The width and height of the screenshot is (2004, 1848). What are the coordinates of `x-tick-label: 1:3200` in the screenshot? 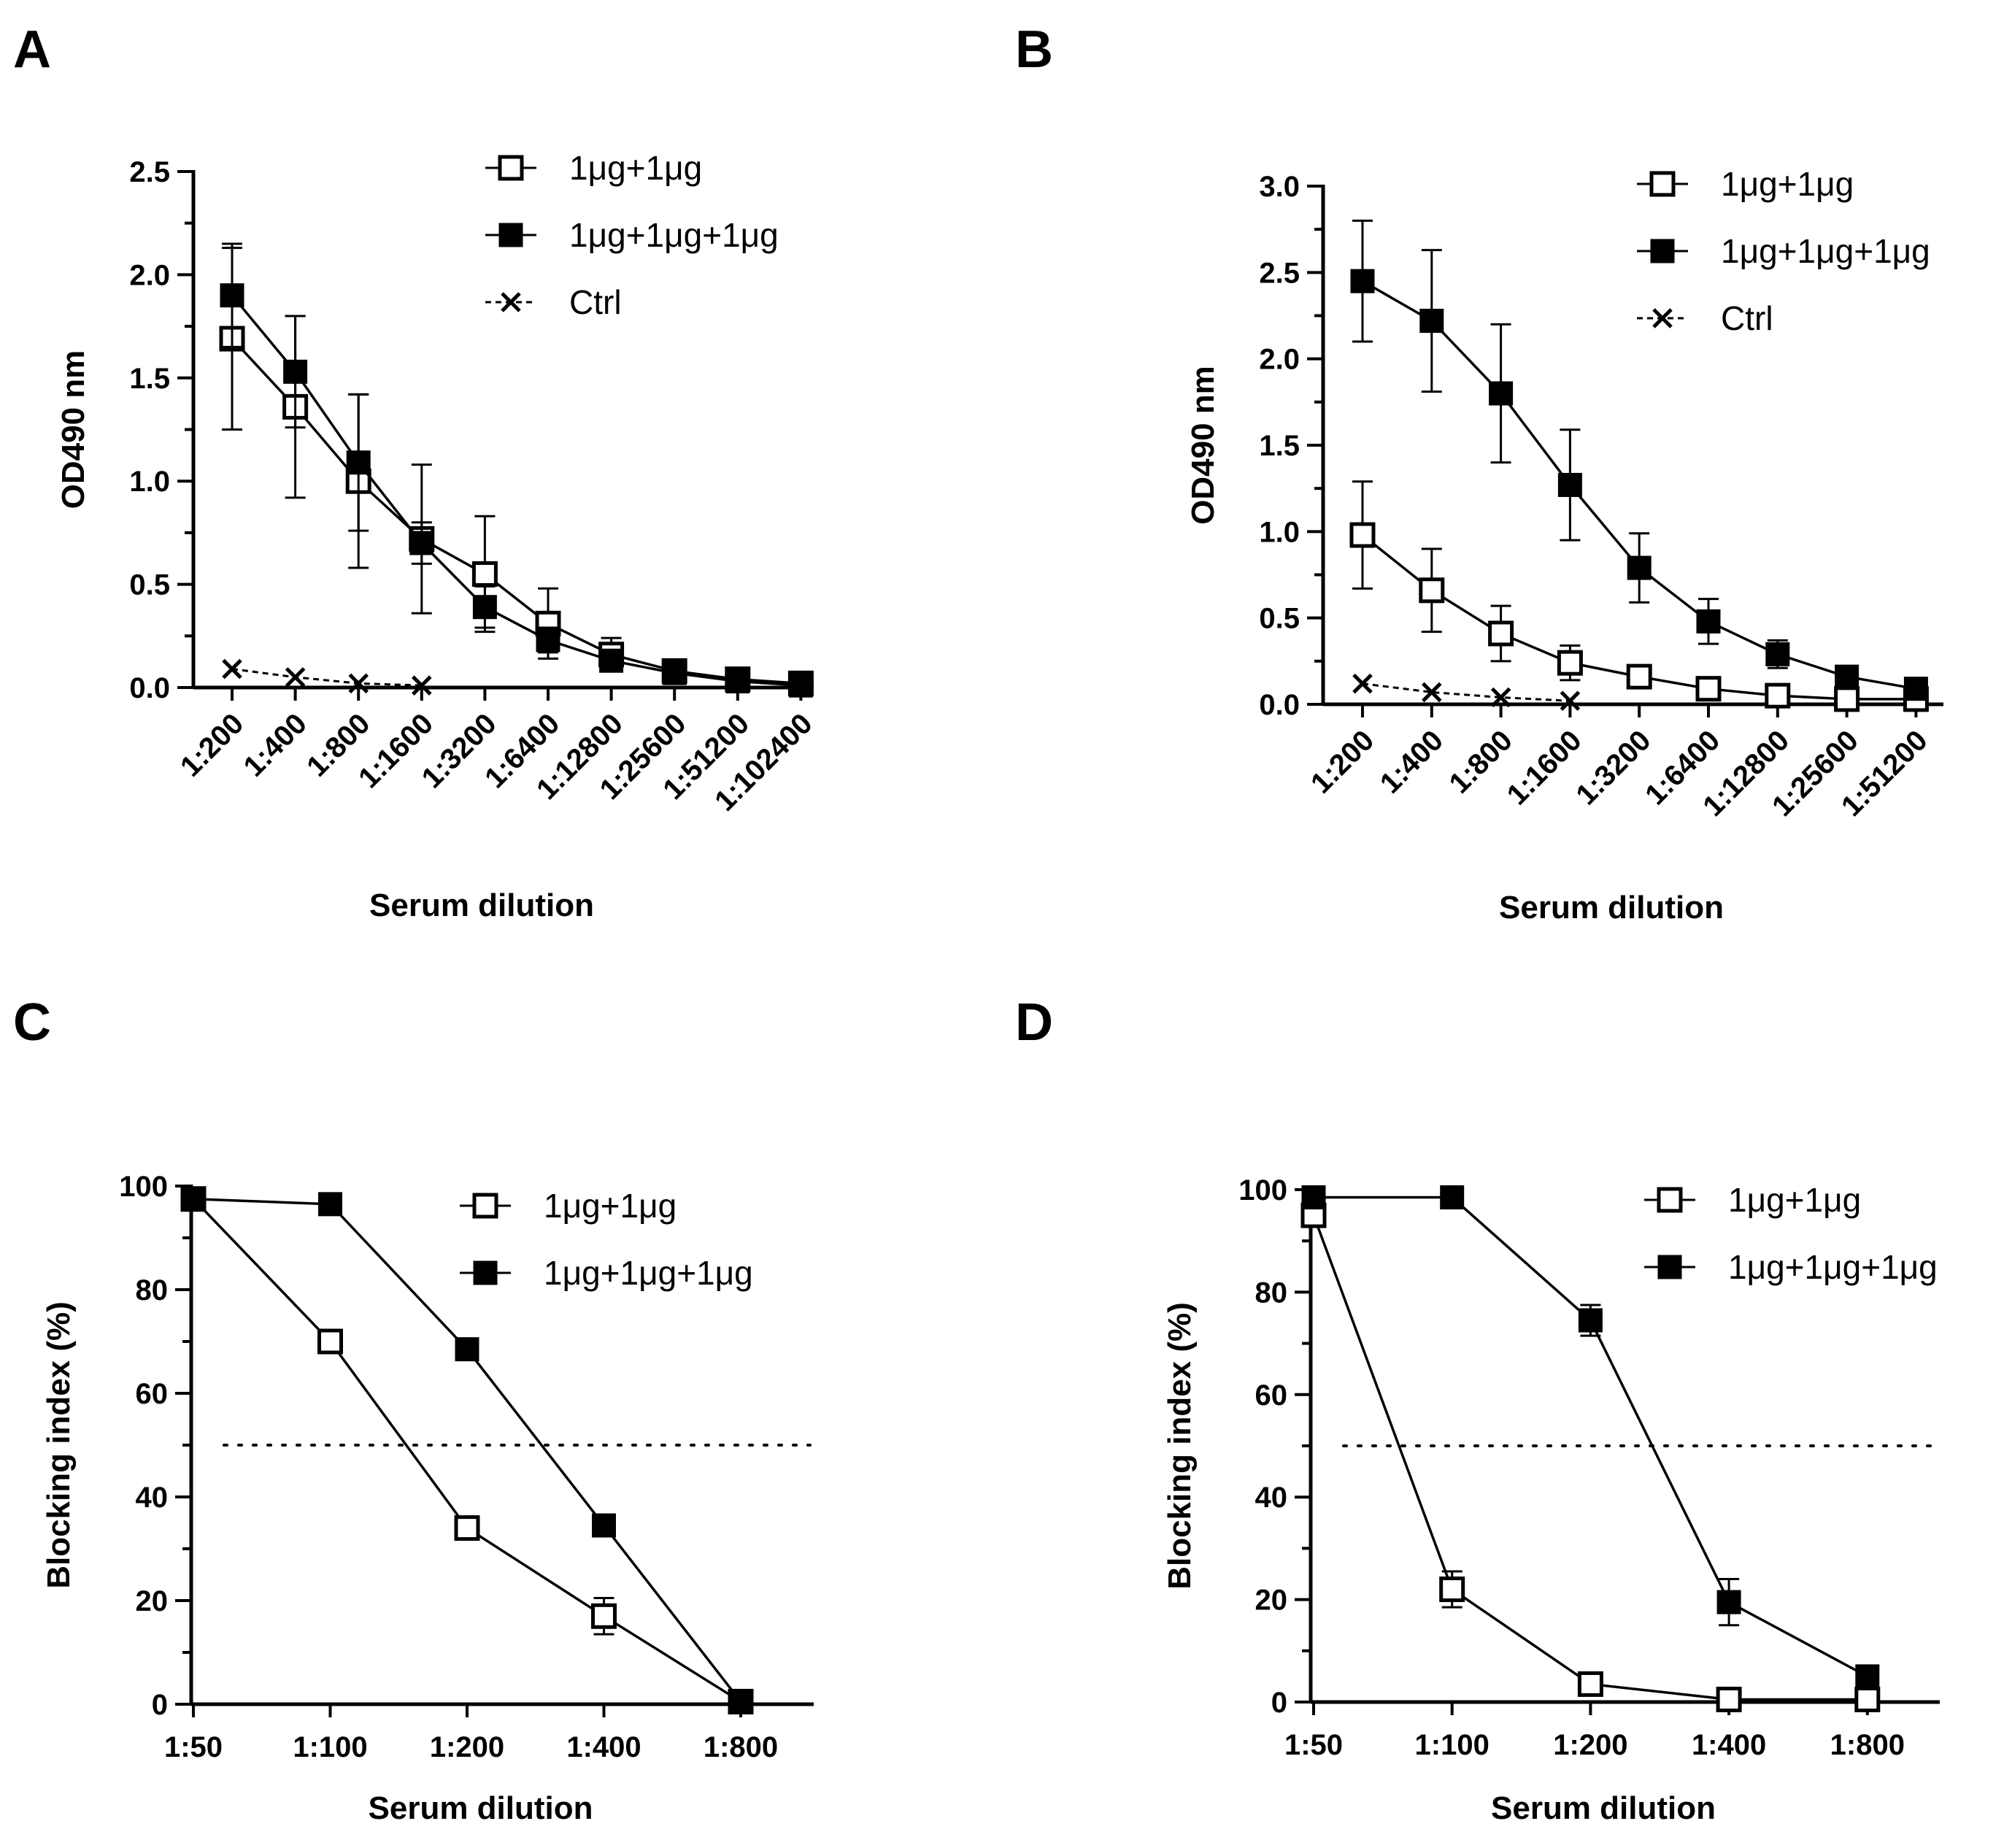 It's located at (1613, 767).